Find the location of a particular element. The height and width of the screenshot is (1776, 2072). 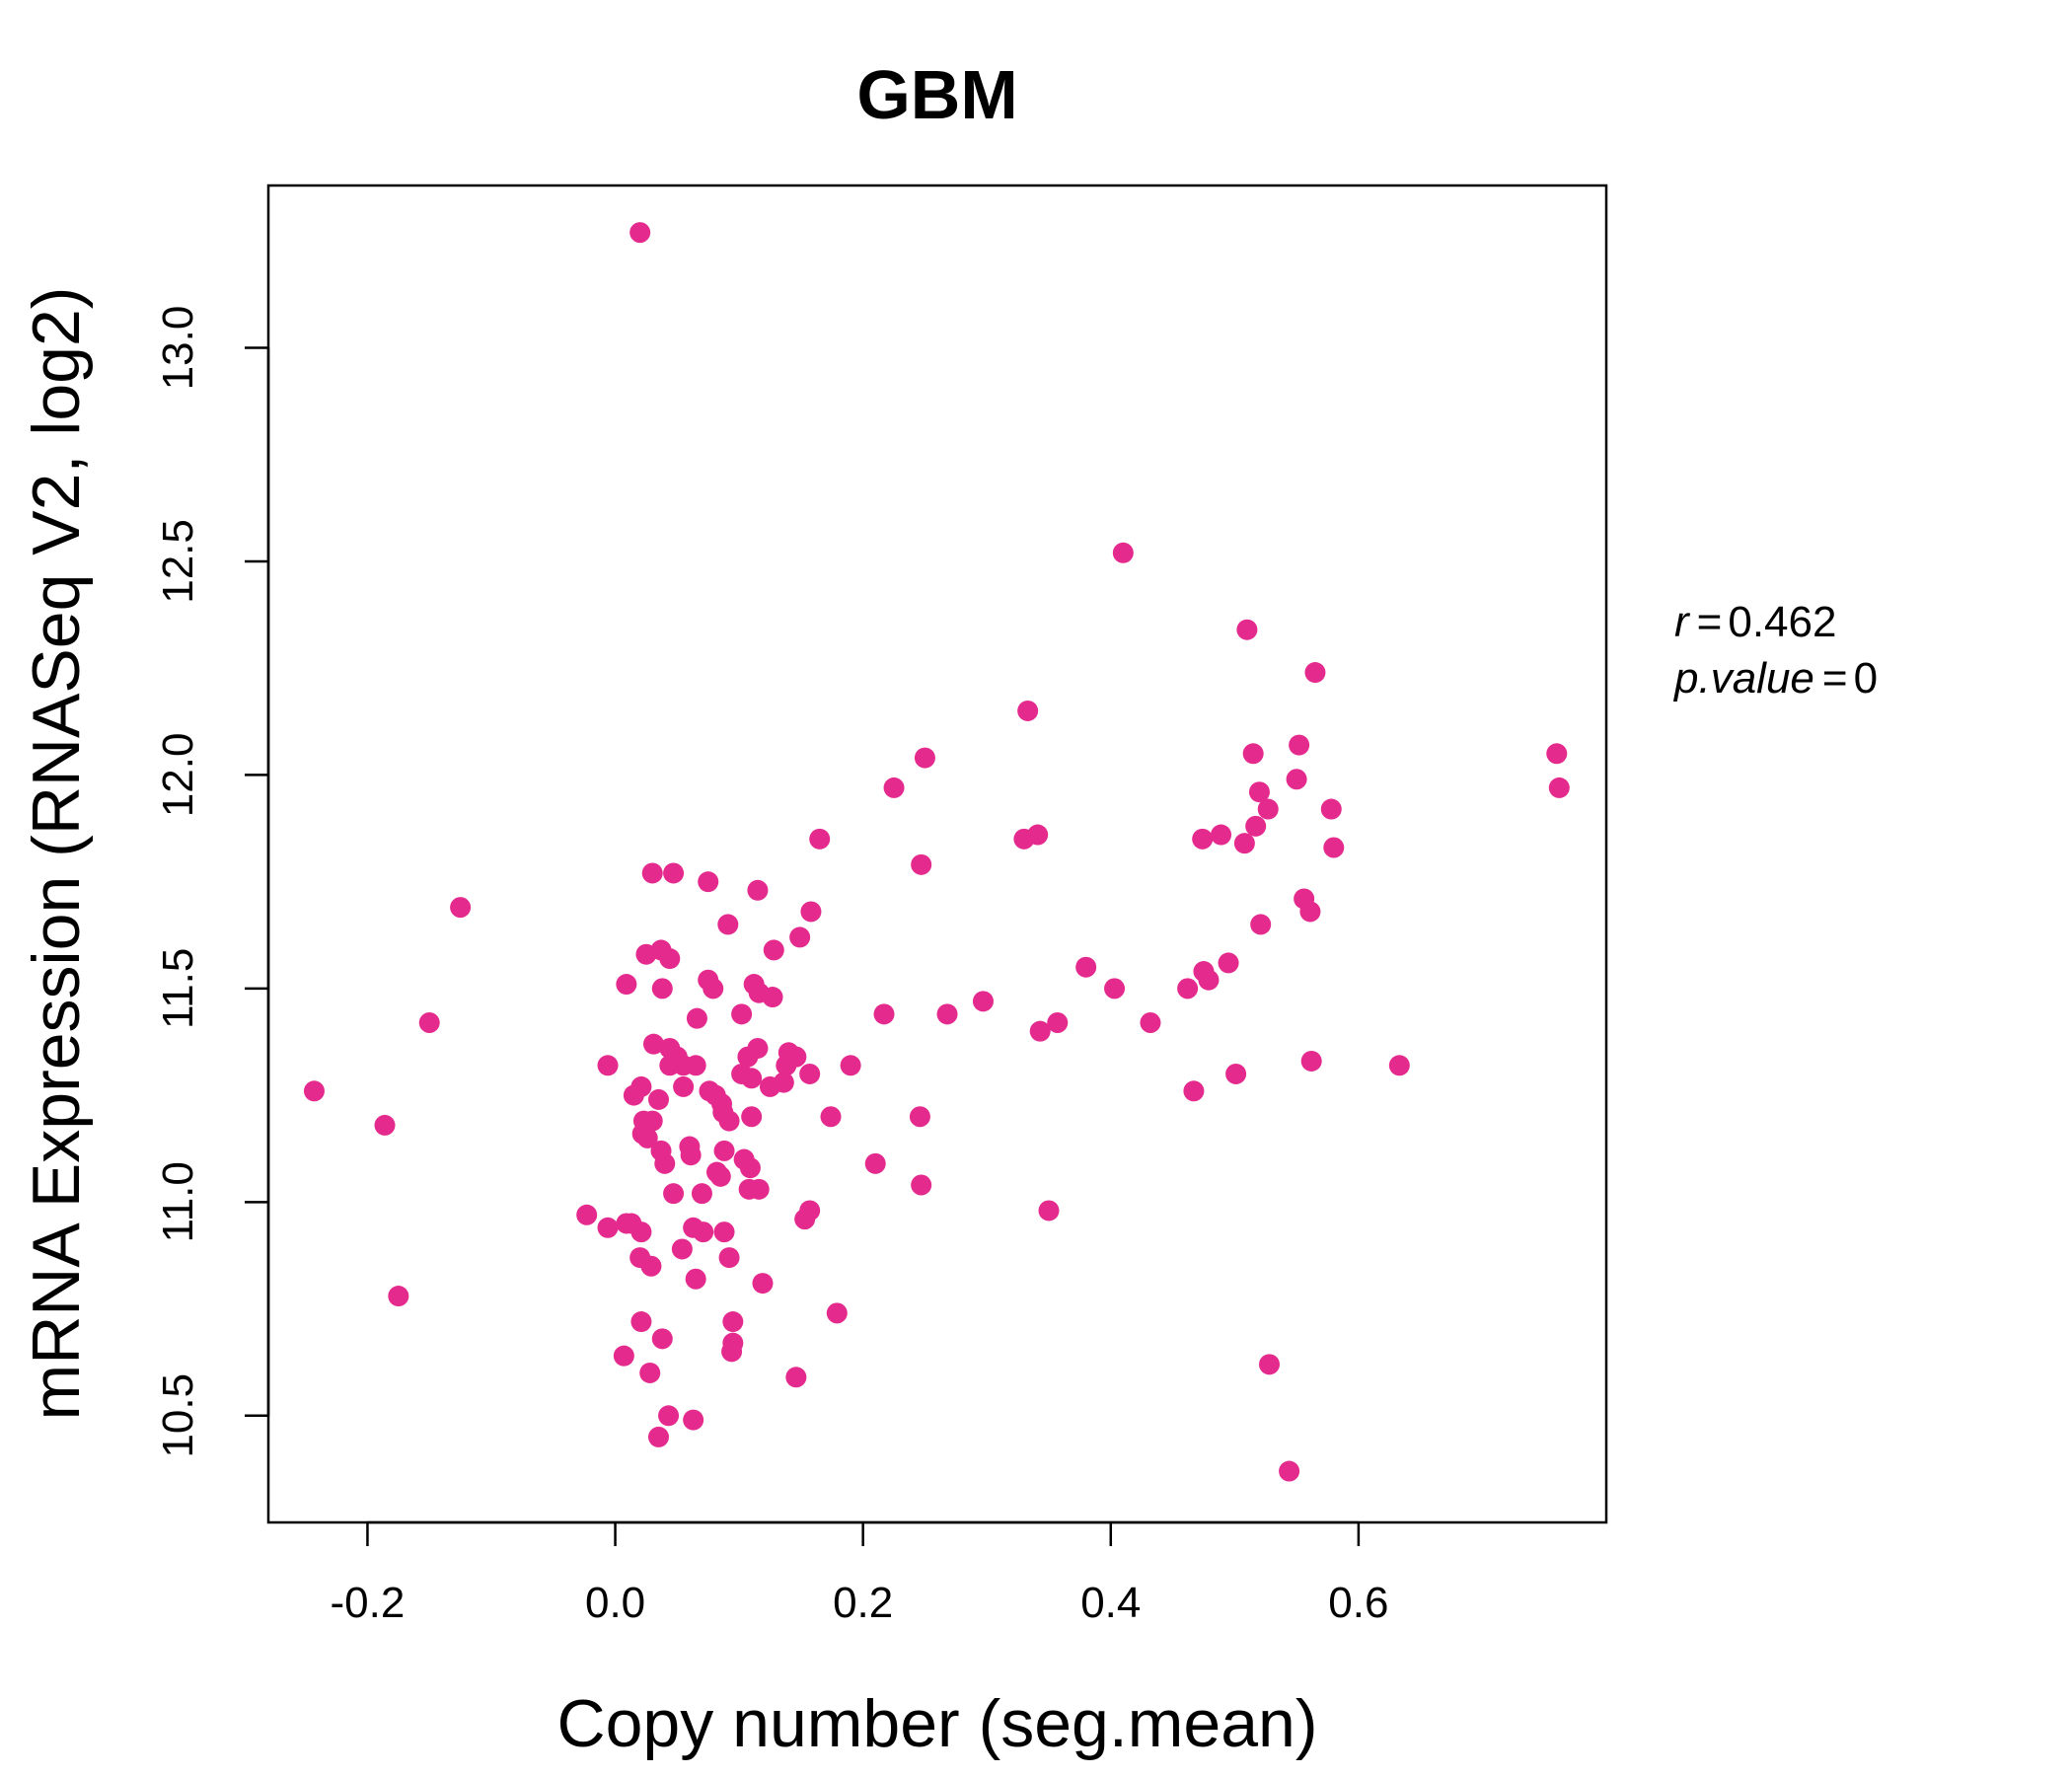

y-tick-label: 12.5 is located at coordinates (178, 562).